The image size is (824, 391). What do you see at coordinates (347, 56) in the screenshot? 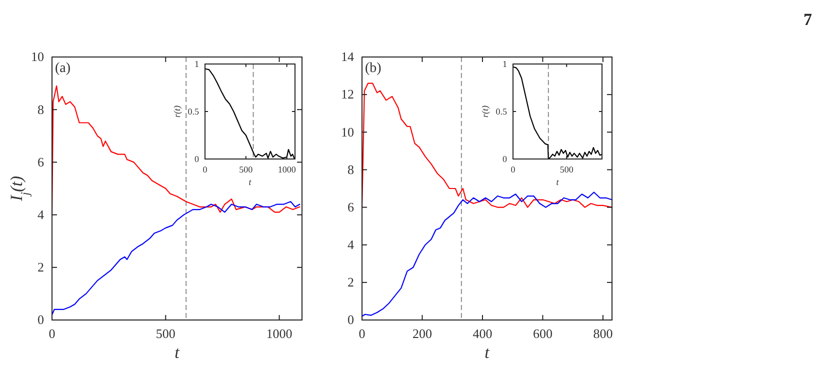
I see `y-tick-label: 14` at bounding box center [347, 56].